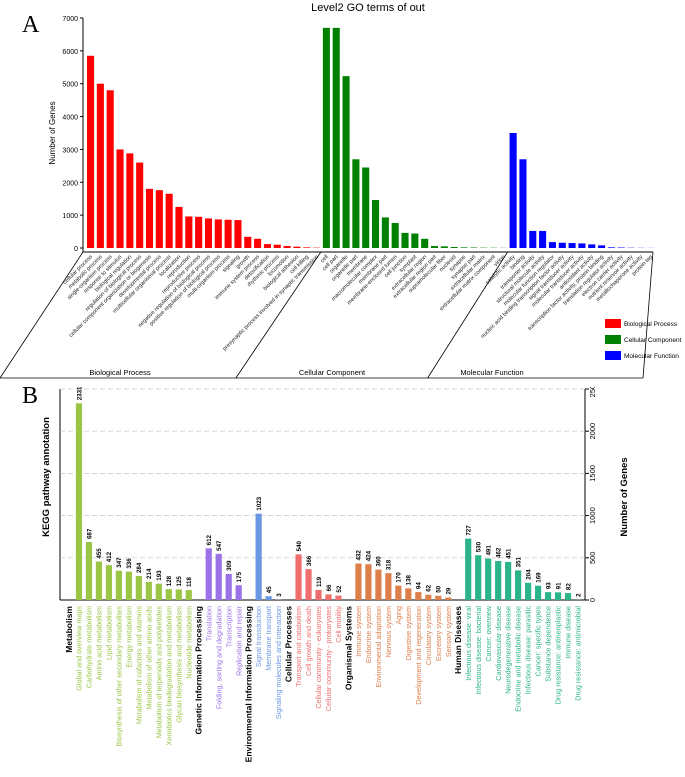  What do you see at coordinates (568, 632) in the screenshot?
I see `x-tick-label: Immune disease` at bounding box center [568, 632].